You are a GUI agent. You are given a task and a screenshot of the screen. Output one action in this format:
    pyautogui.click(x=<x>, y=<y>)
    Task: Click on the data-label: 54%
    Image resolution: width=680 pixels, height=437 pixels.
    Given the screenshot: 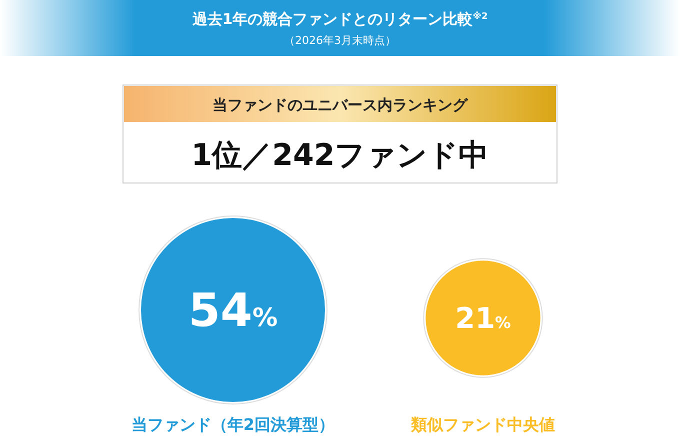 What is the action you would take?
    pyautogui.click(x=233, y=310)
    